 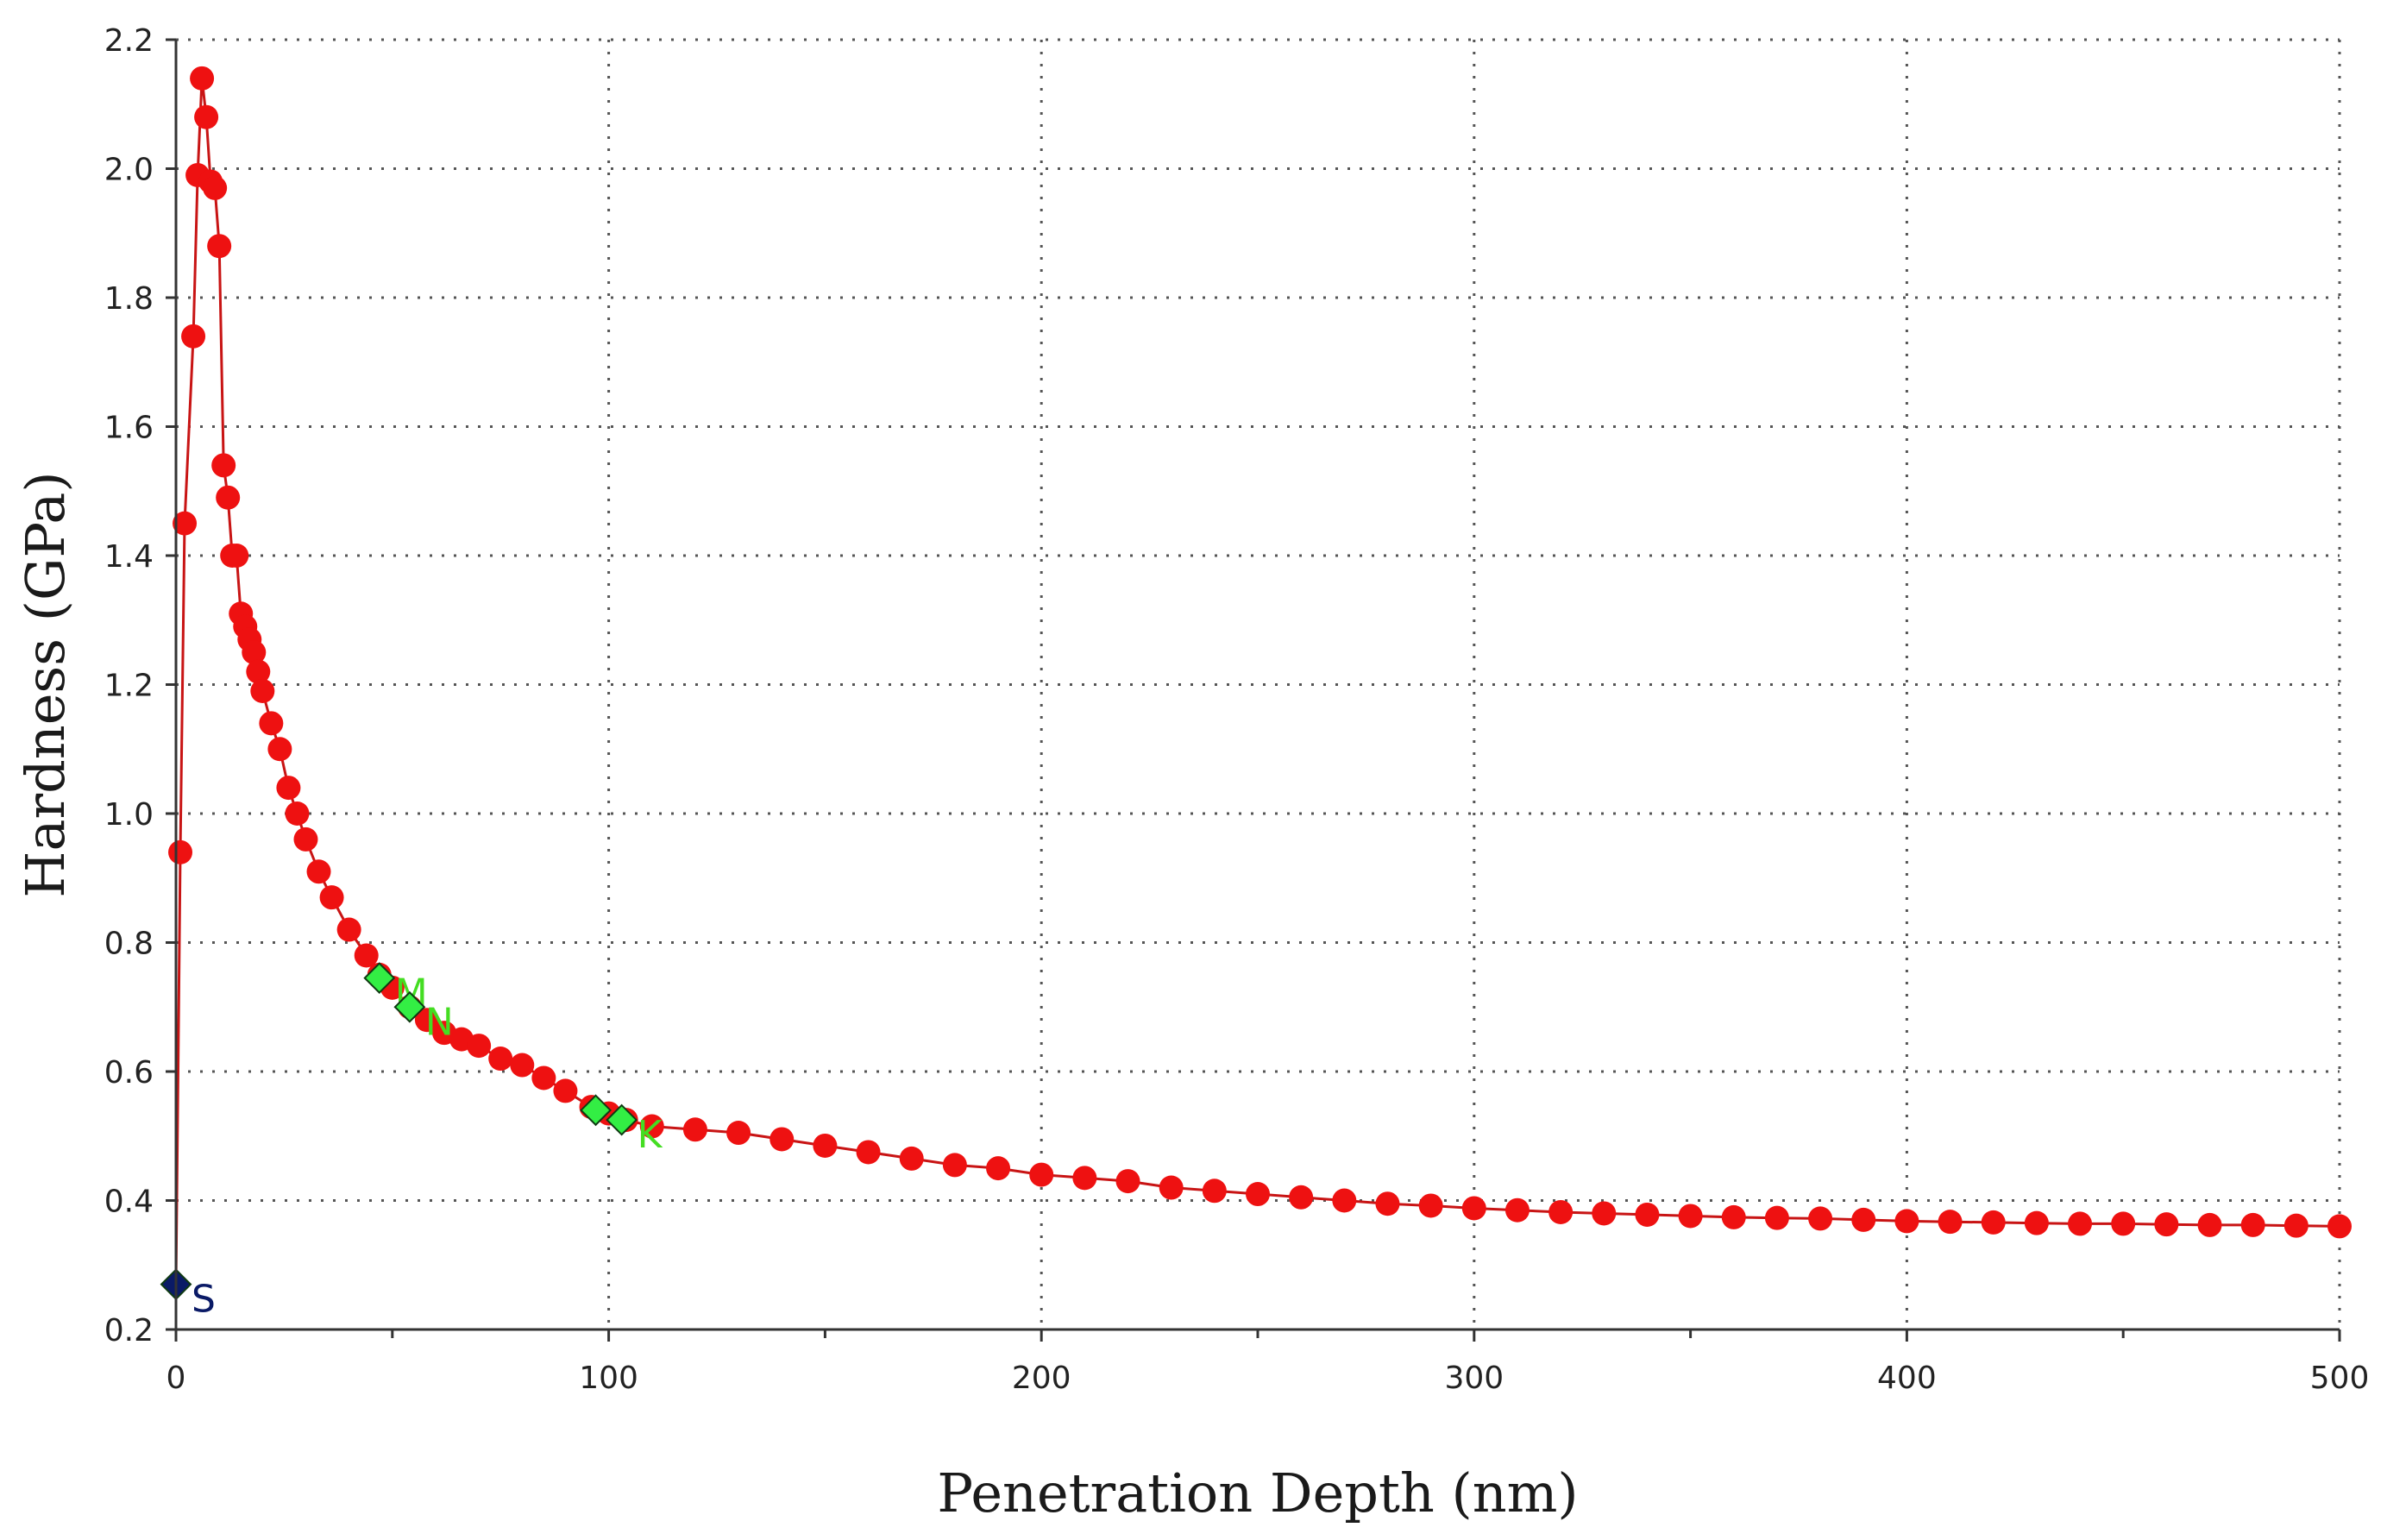 I want to click on y-tick-label-3: 0.8, so click(x=129, y=945).